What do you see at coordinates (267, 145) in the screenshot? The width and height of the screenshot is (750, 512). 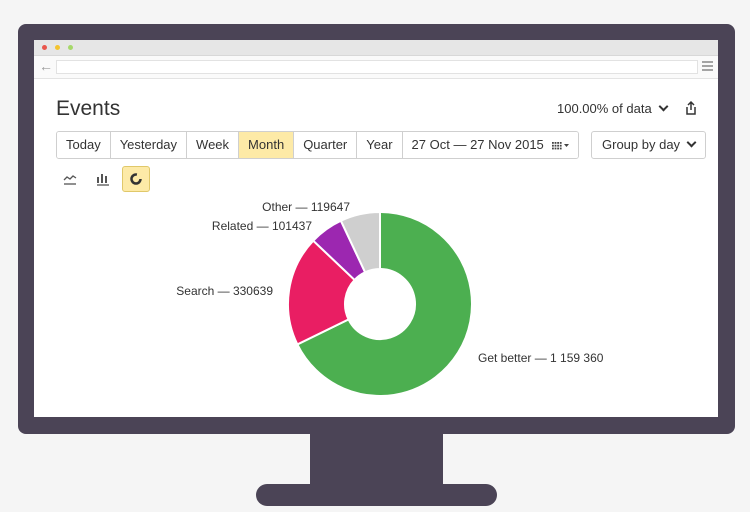 I see `period-tab-month: Month` at bounding box center [267, 145].